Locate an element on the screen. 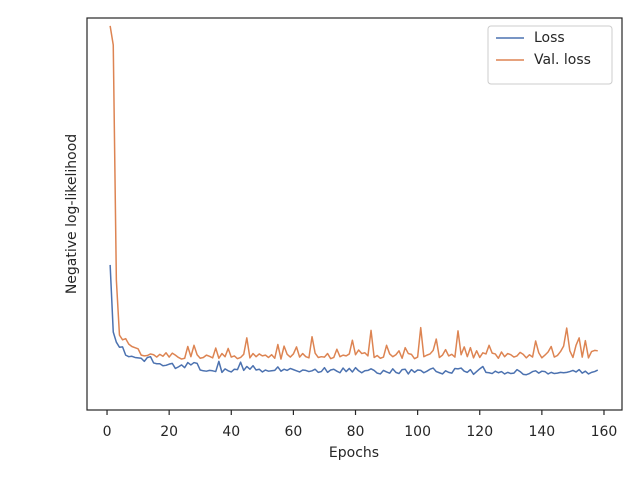 Image resolution: width=640 pixels, height=480 pixels. y-axis-label: Negative log-likelihood is located at coordinates (72, 214).